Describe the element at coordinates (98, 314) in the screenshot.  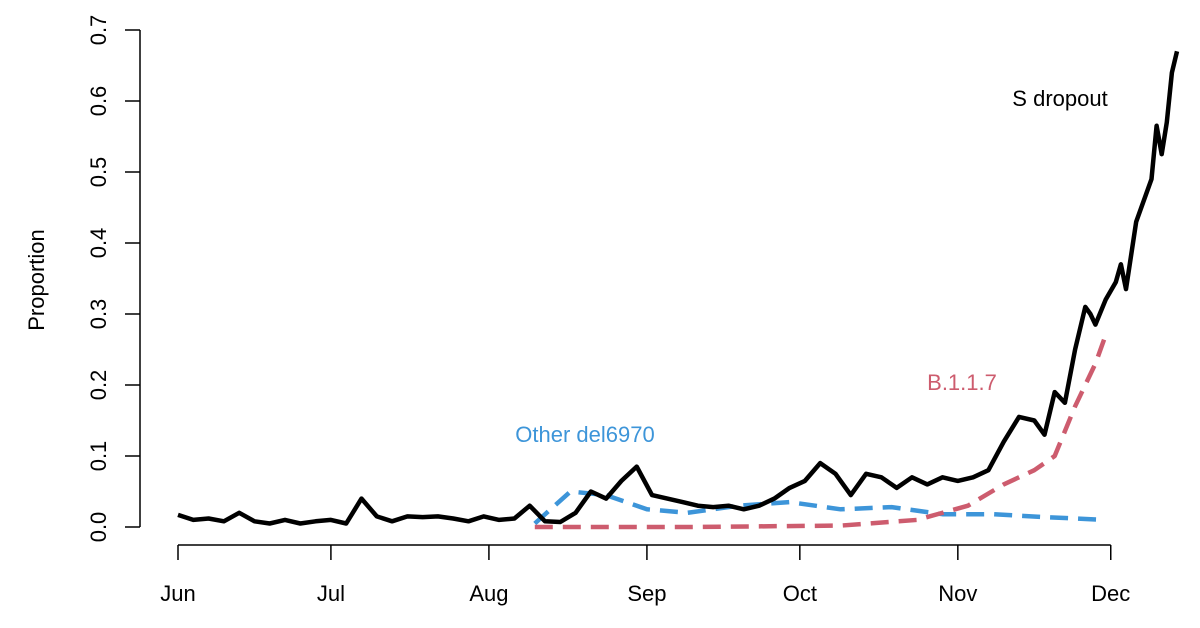
I see `y-tick-label: 0.3` at that location.